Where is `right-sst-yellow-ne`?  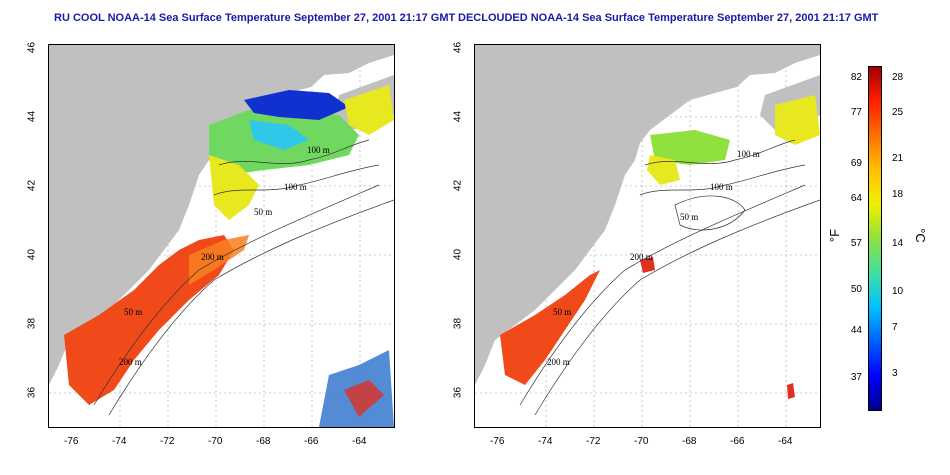 right-sst-yellow-ne is located at coordinates (797, 120).